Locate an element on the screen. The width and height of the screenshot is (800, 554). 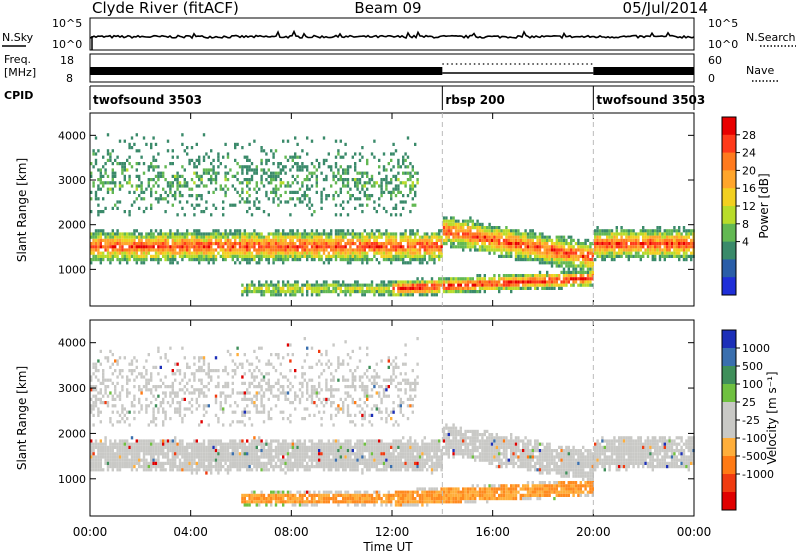
freq-panel: Freq. [MHz] 18 8 60 0 Nave is located at coordinates (391, 69).